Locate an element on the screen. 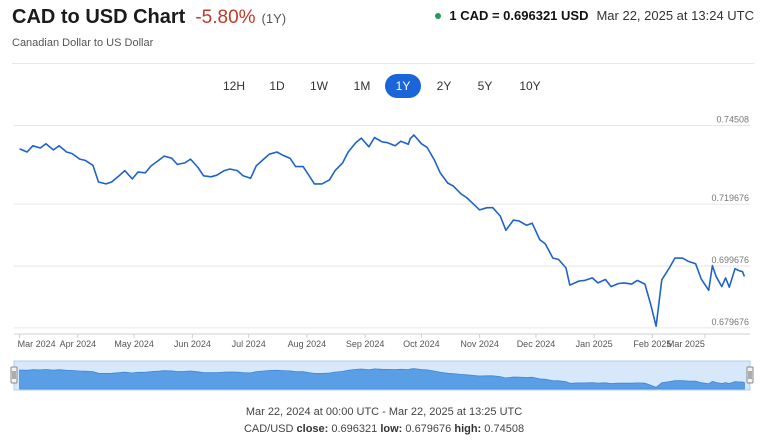 This screenshot has width=768, height=440. high-value: 0.74508 is located at coordinates (504, 429).